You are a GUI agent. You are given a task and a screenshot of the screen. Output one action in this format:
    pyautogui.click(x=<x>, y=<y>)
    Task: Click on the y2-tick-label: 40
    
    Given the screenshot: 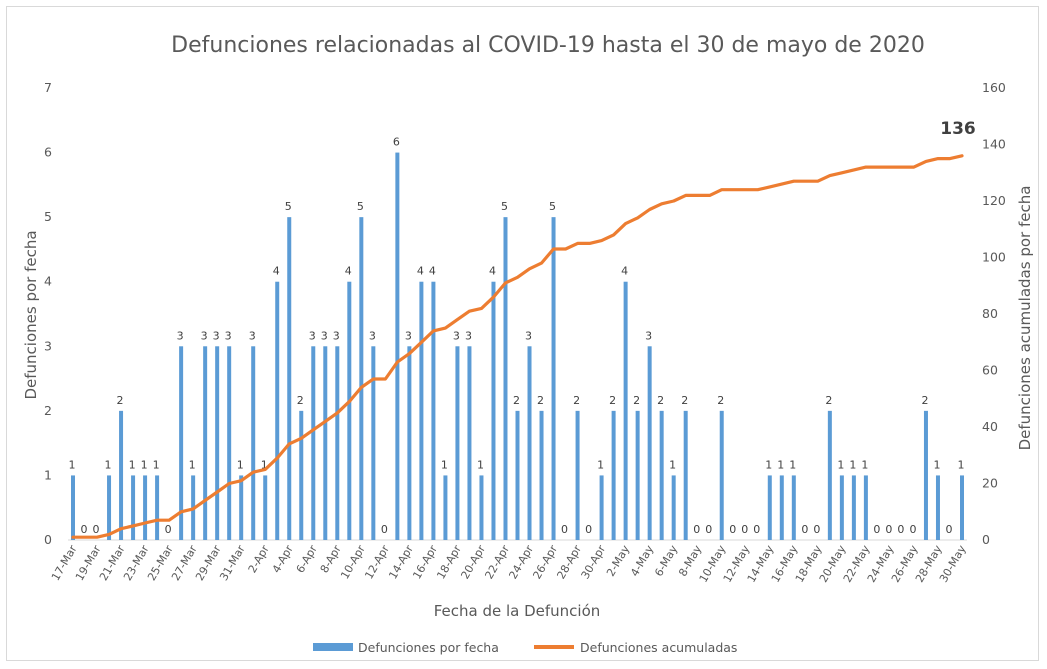 What is the action you would take?
    pyautogui.click(x=990, y=426)
    